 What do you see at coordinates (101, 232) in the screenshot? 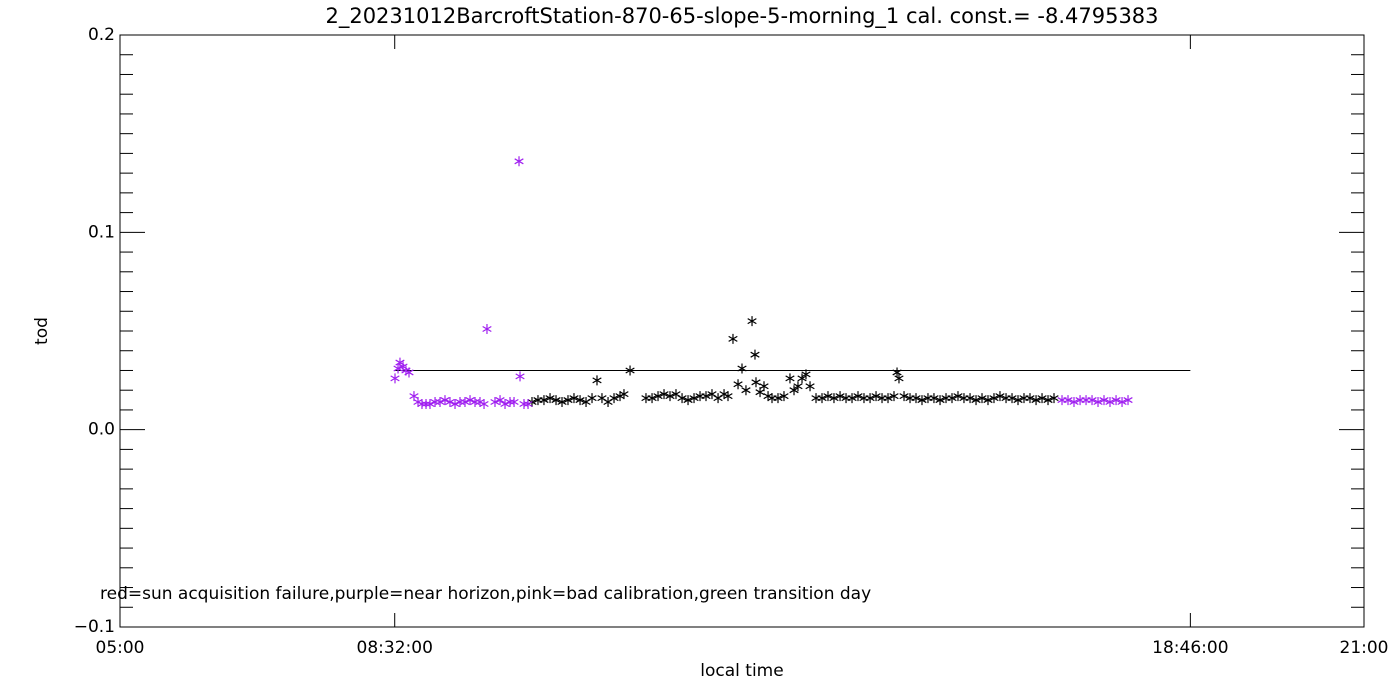
I see `y-tick-label: 0.1` at bounding box center [101, 232].